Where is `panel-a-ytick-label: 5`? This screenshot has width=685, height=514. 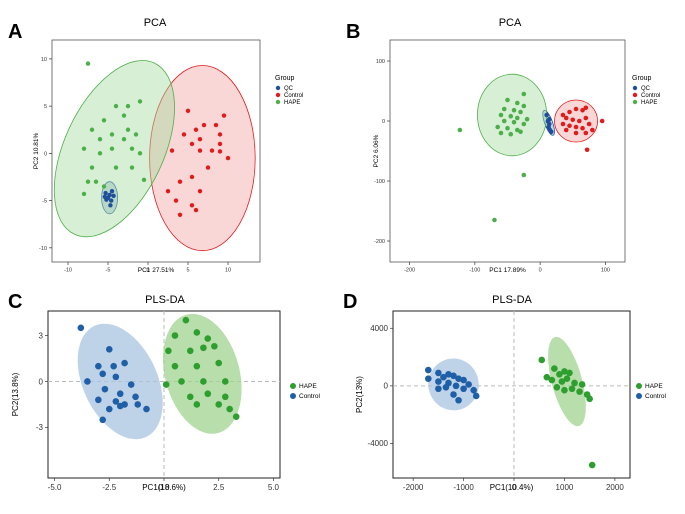 panel-a-ytick-label: 5 is located at coordinates (45, 107).